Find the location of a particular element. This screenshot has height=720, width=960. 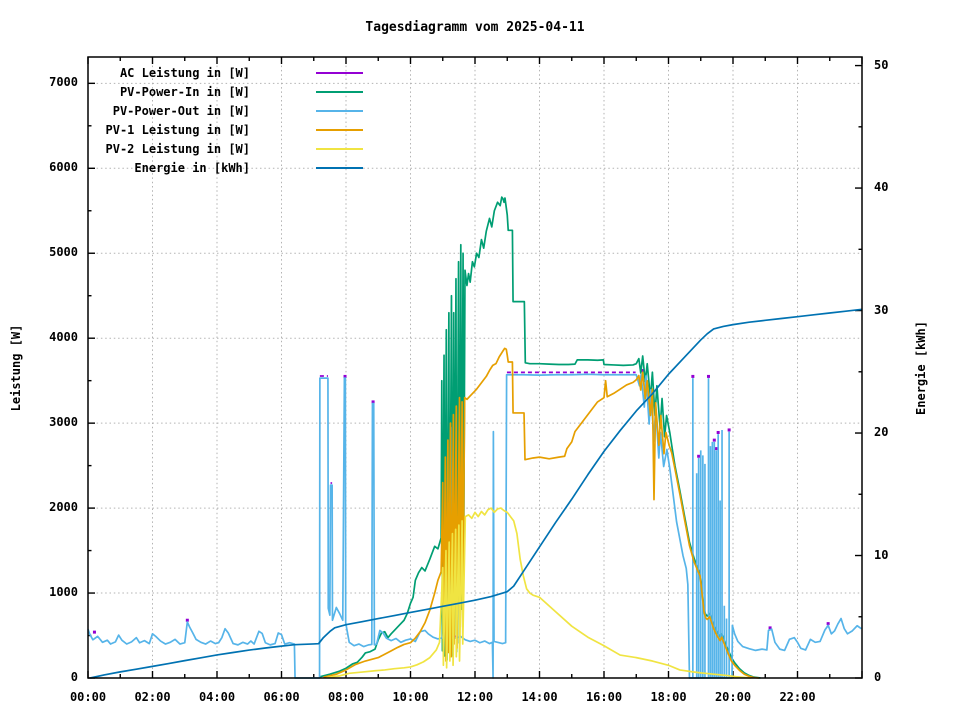

y-right-tick-label: 30 is located at coordinates (881, 309).